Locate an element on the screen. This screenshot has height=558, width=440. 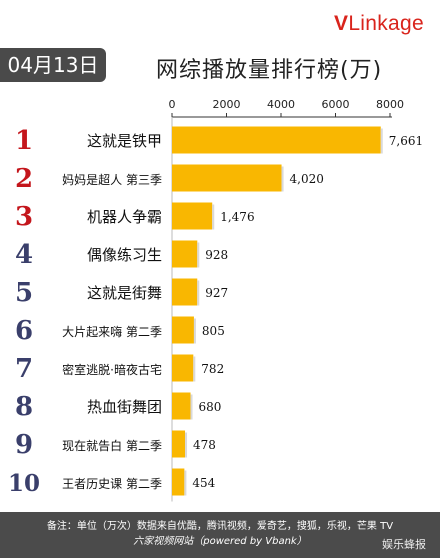
footer-line-2: 六家视频网站（powered by Vbank） is located at coordinates (220, 541).